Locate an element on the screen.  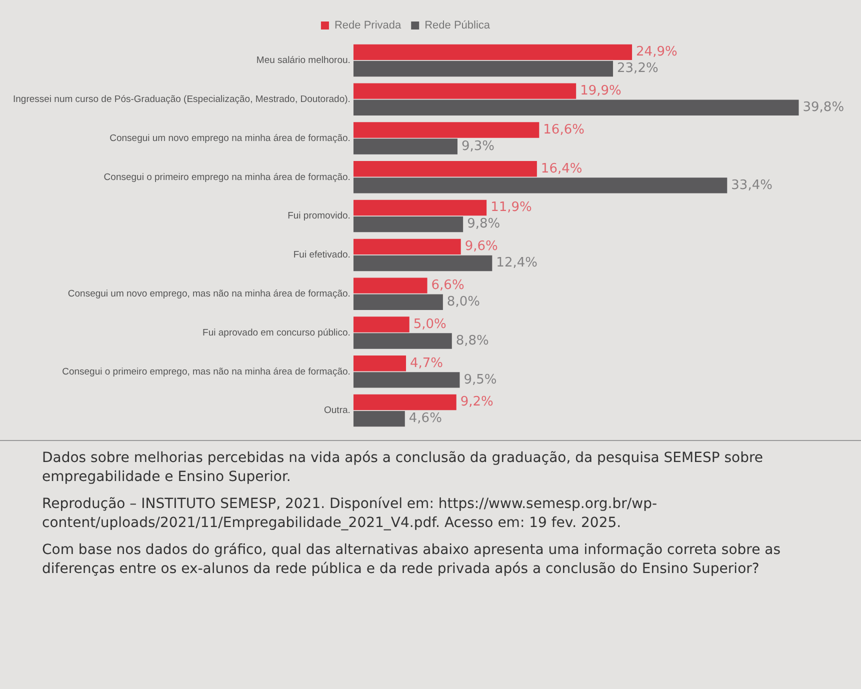
data-label: 19,9% is located at coordinates (601, 90).